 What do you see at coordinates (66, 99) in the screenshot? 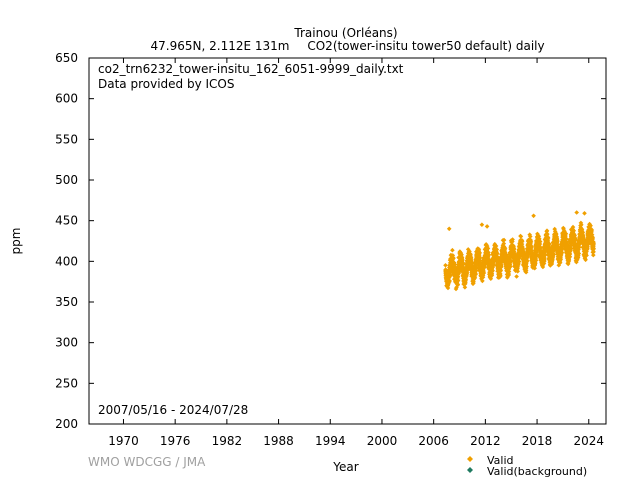
I see `y-tick-label: 600` at bounding box center [66, 99].